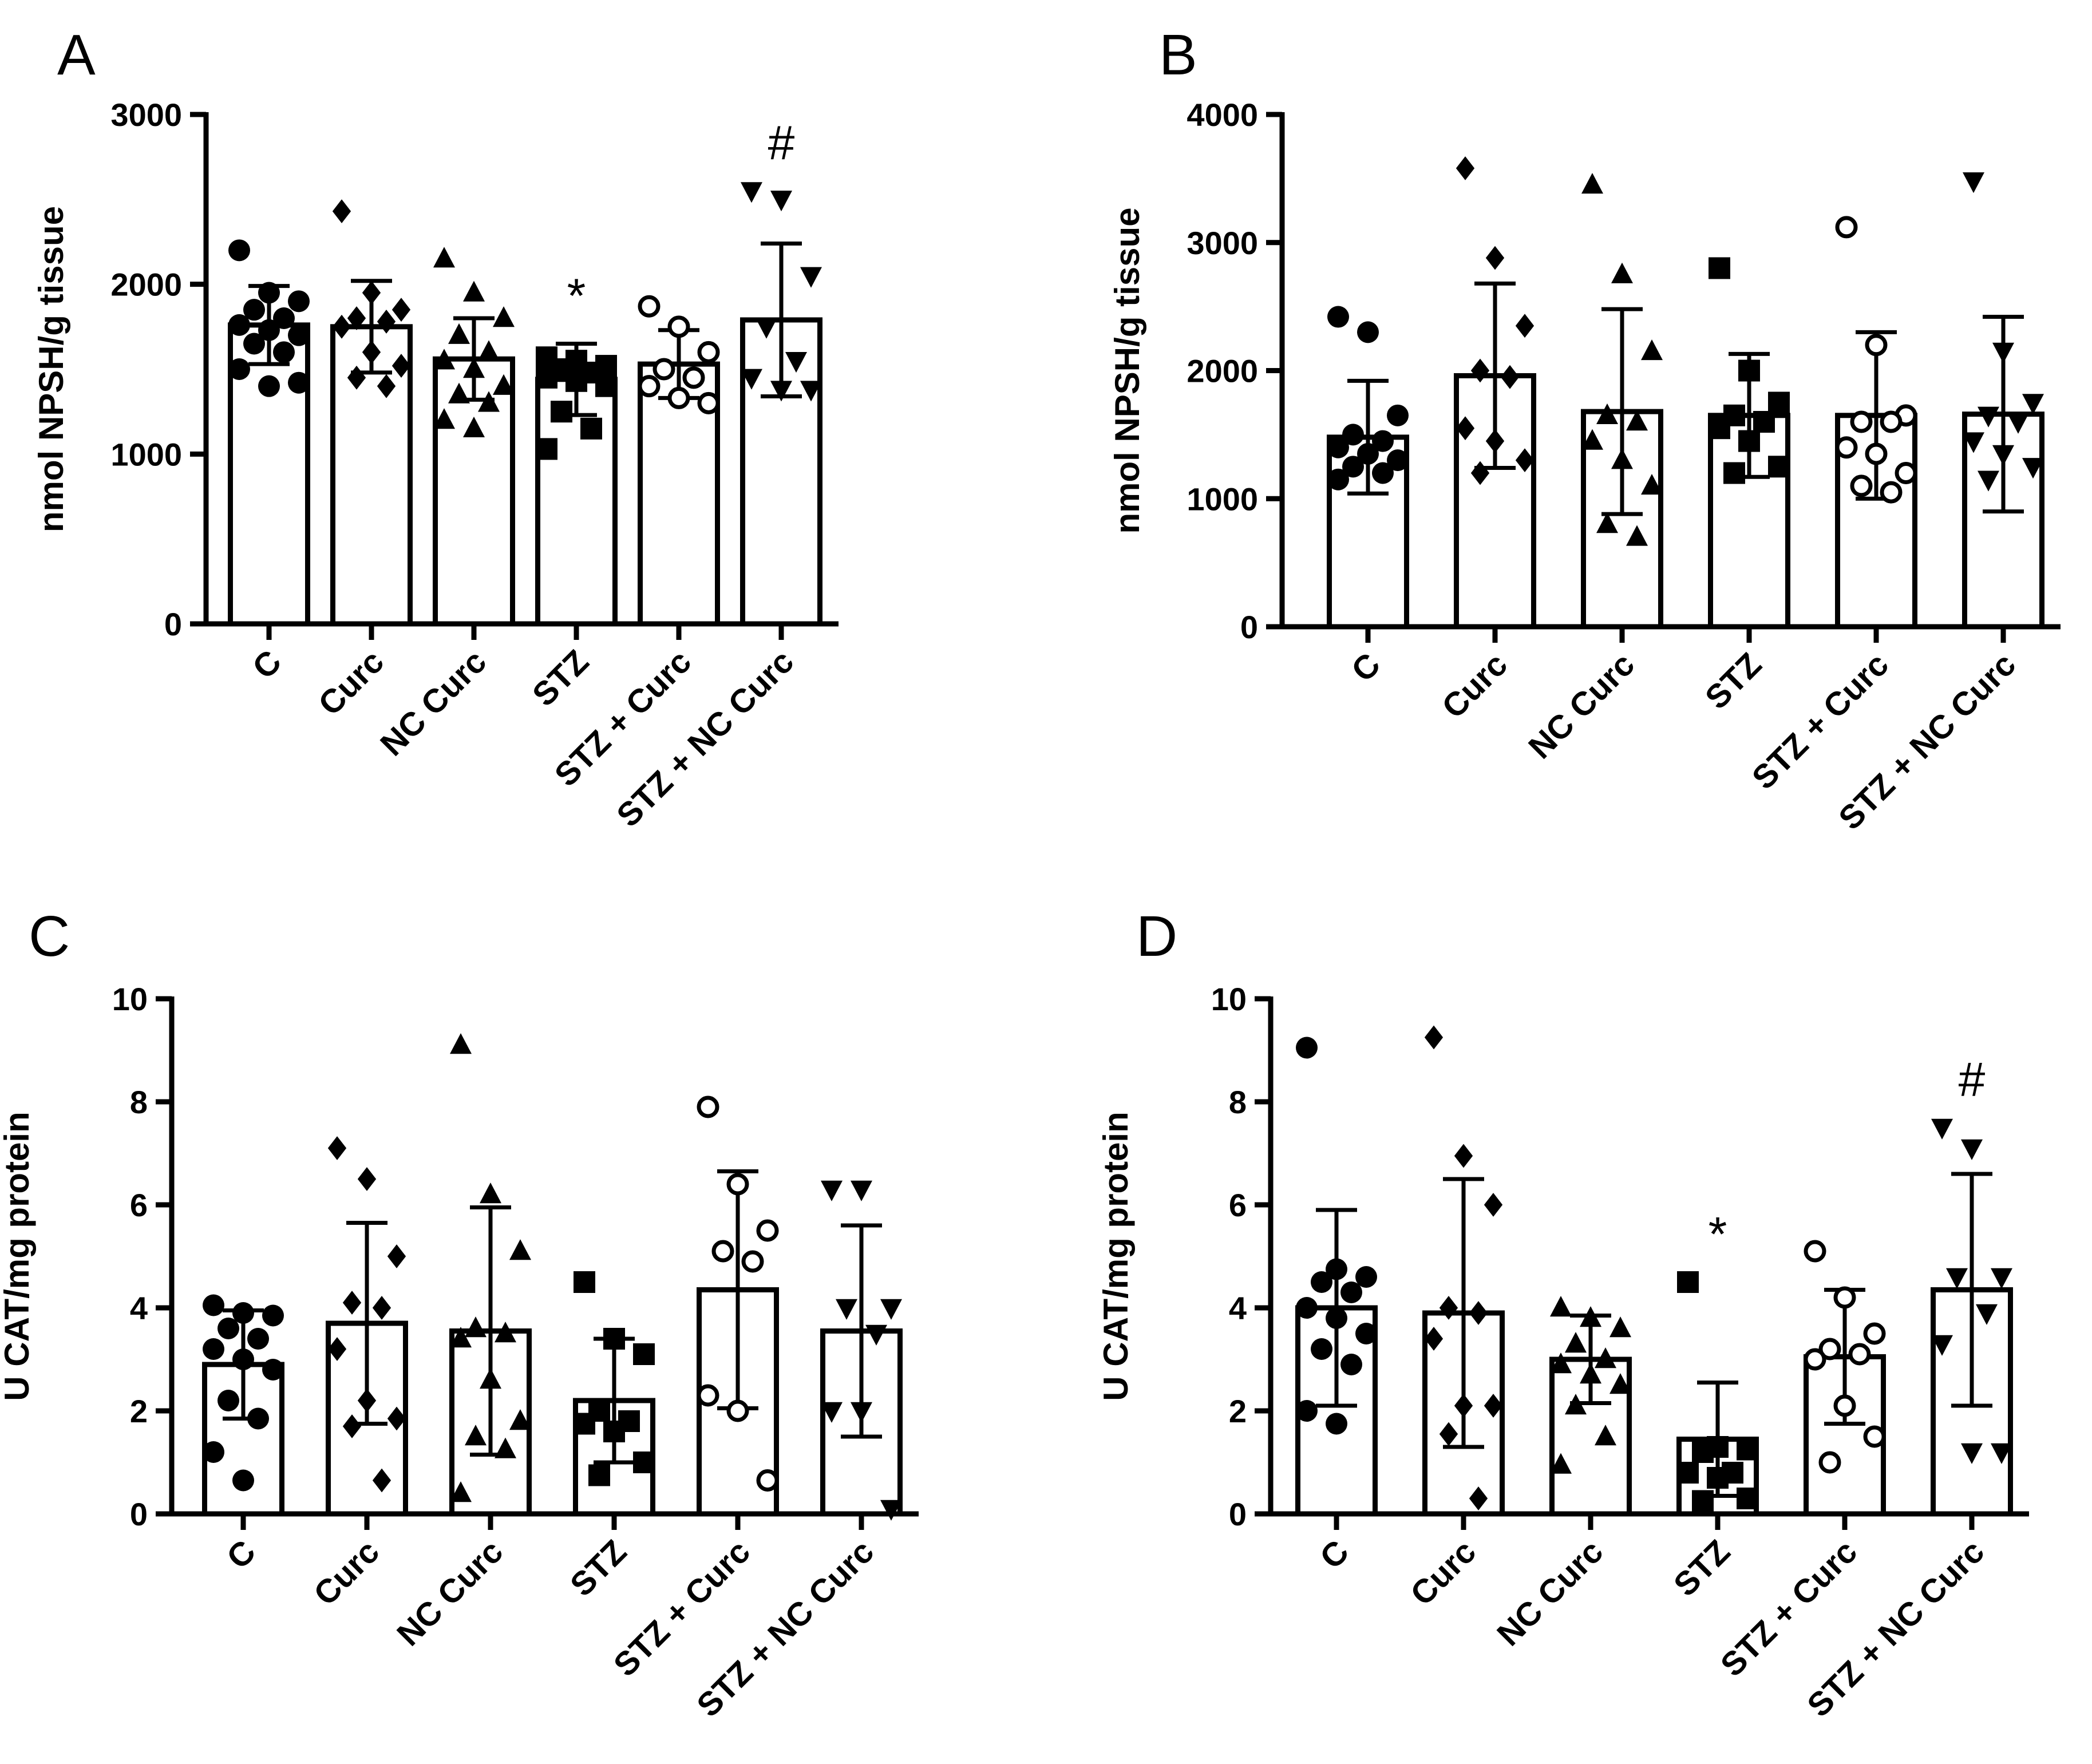 The width and height of the screenshot is (2092, 1764). I want to click on y-tick-label: 1000, so click(146, 454).